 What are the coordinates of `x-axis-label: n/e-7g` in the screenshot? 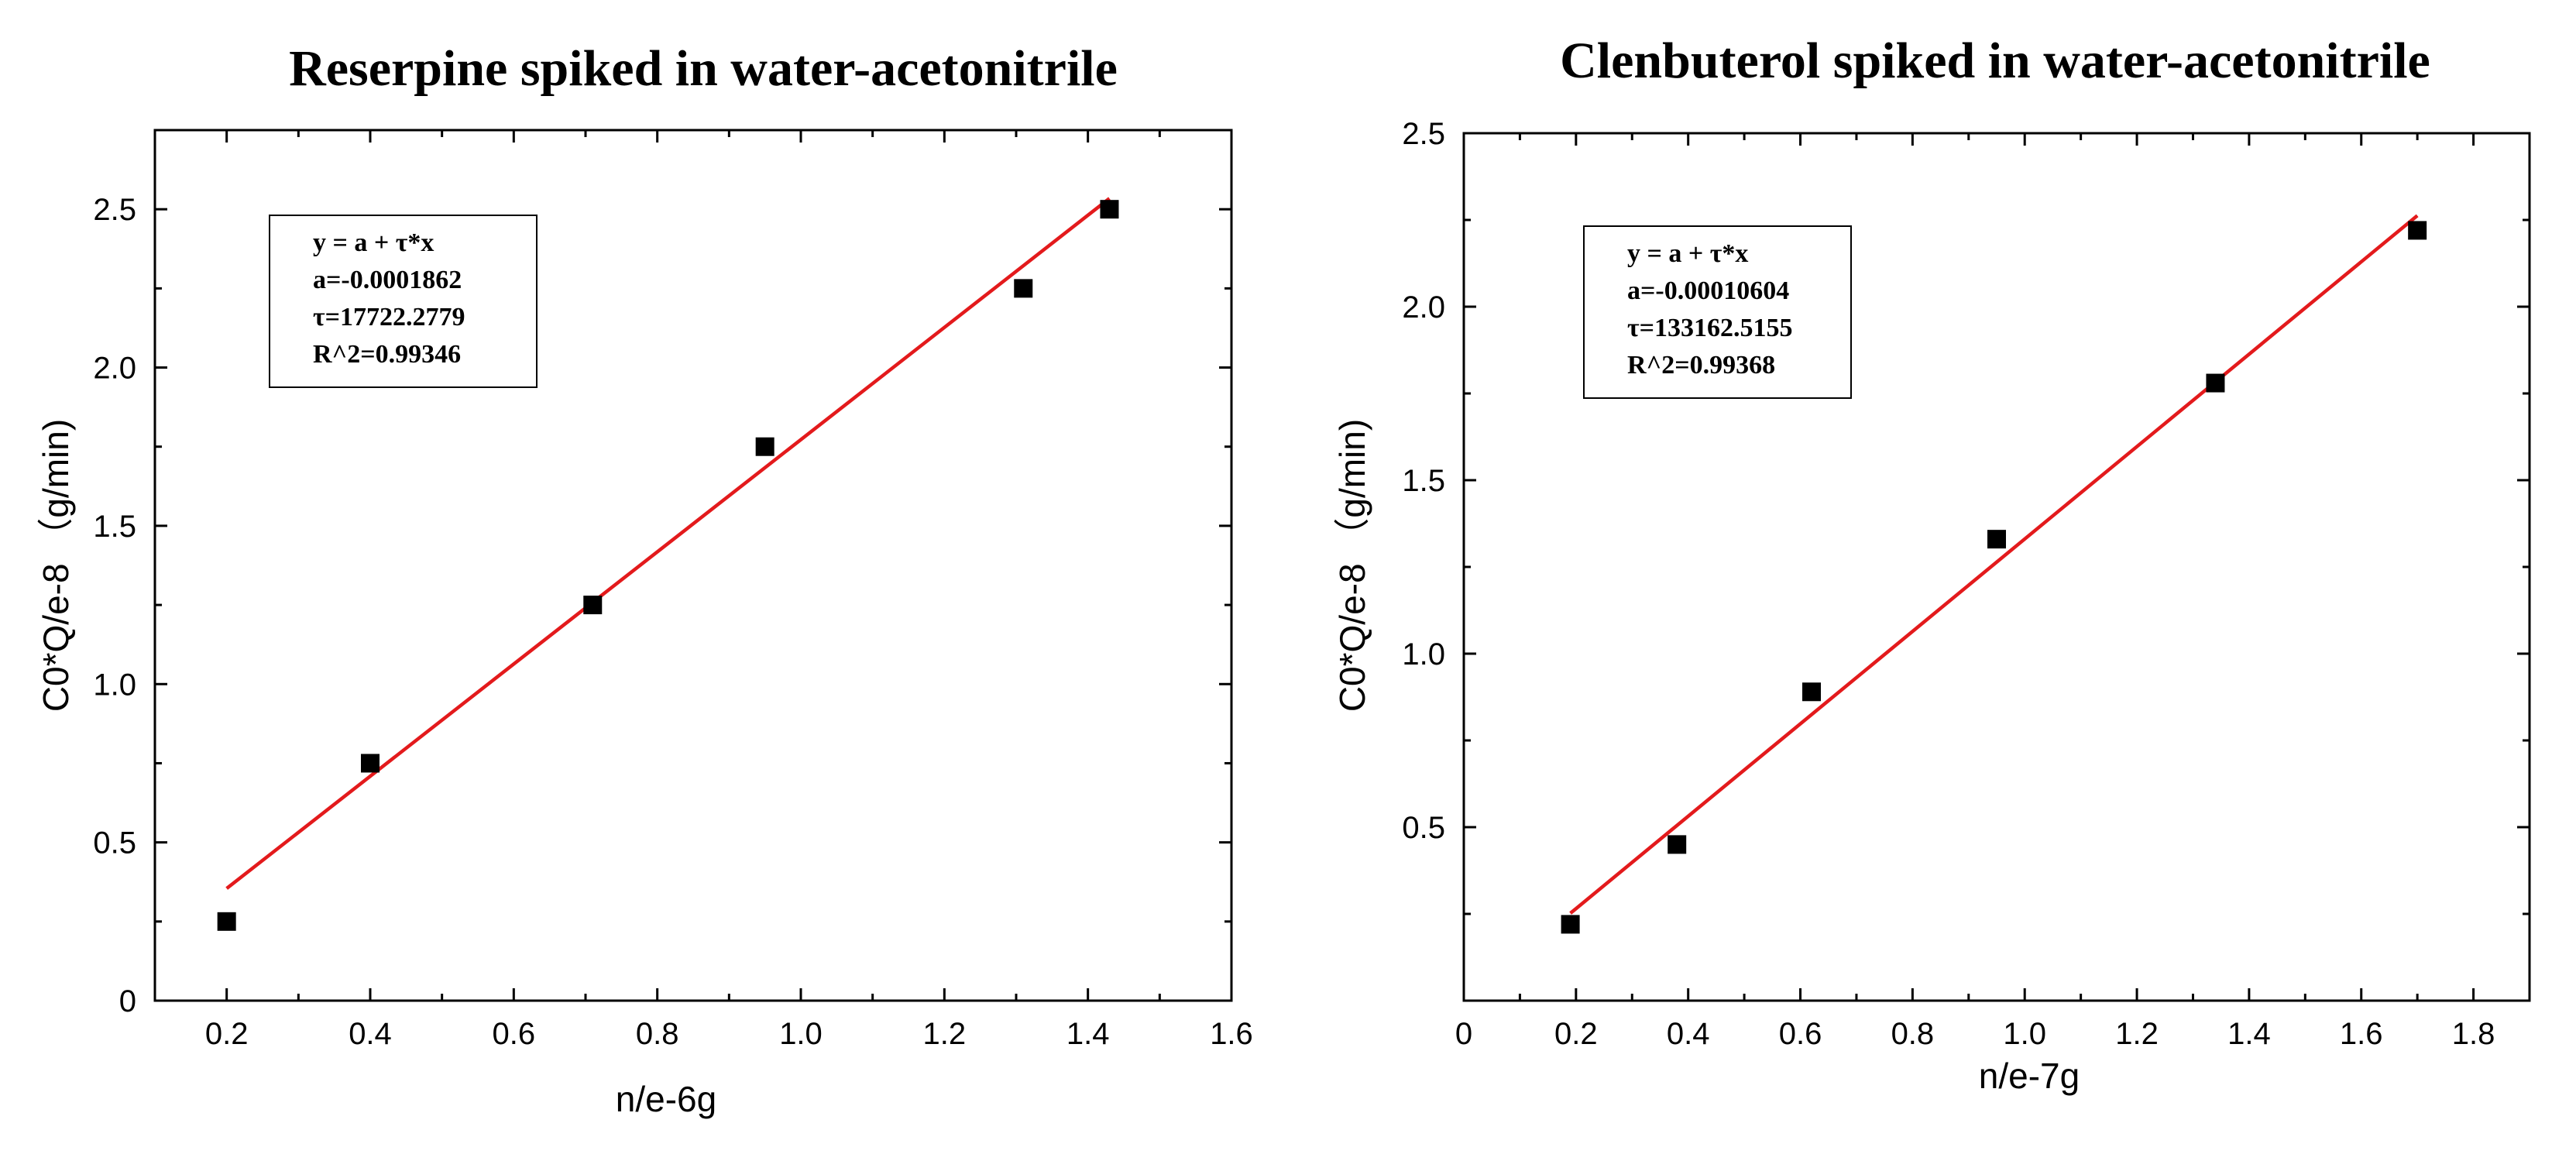 It's located at (2029, 1076).